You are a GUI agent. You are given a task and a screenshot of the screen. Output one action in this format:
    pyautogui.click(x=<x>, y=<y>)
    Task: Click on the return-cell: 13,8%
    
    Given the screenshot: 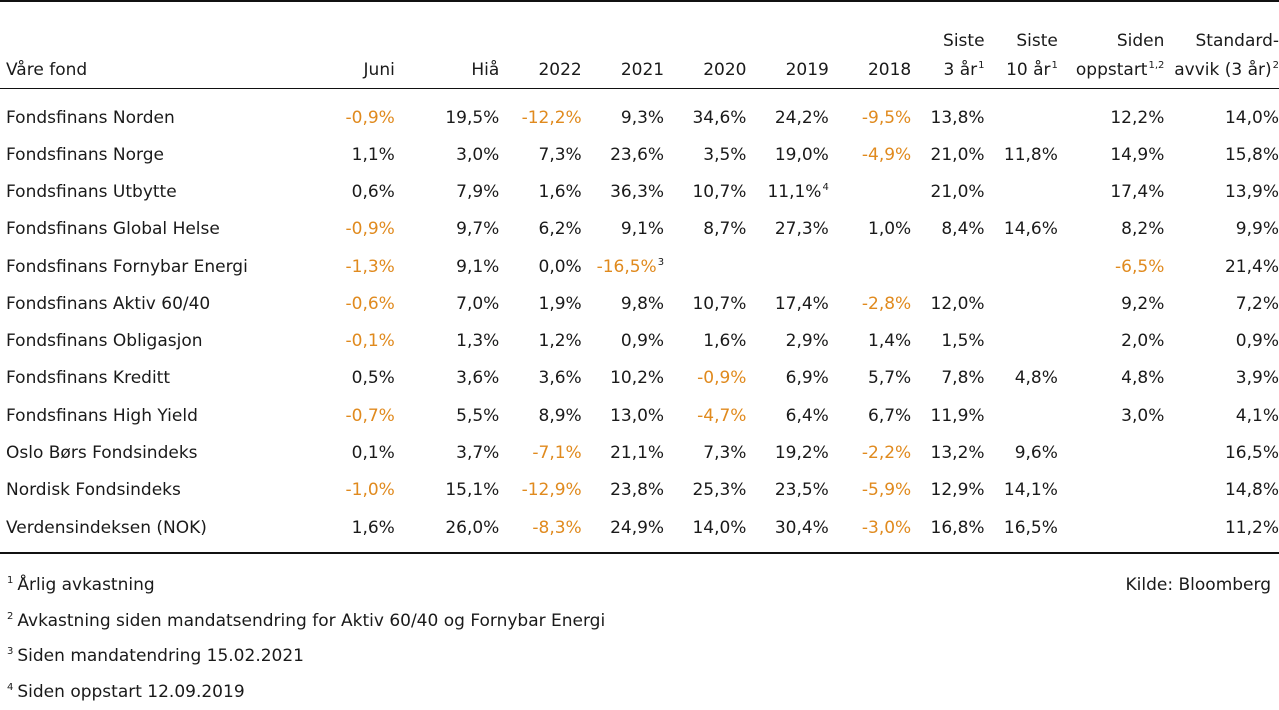 What is the action you would take?
    pyautogui.click(x=947, y=112)
    